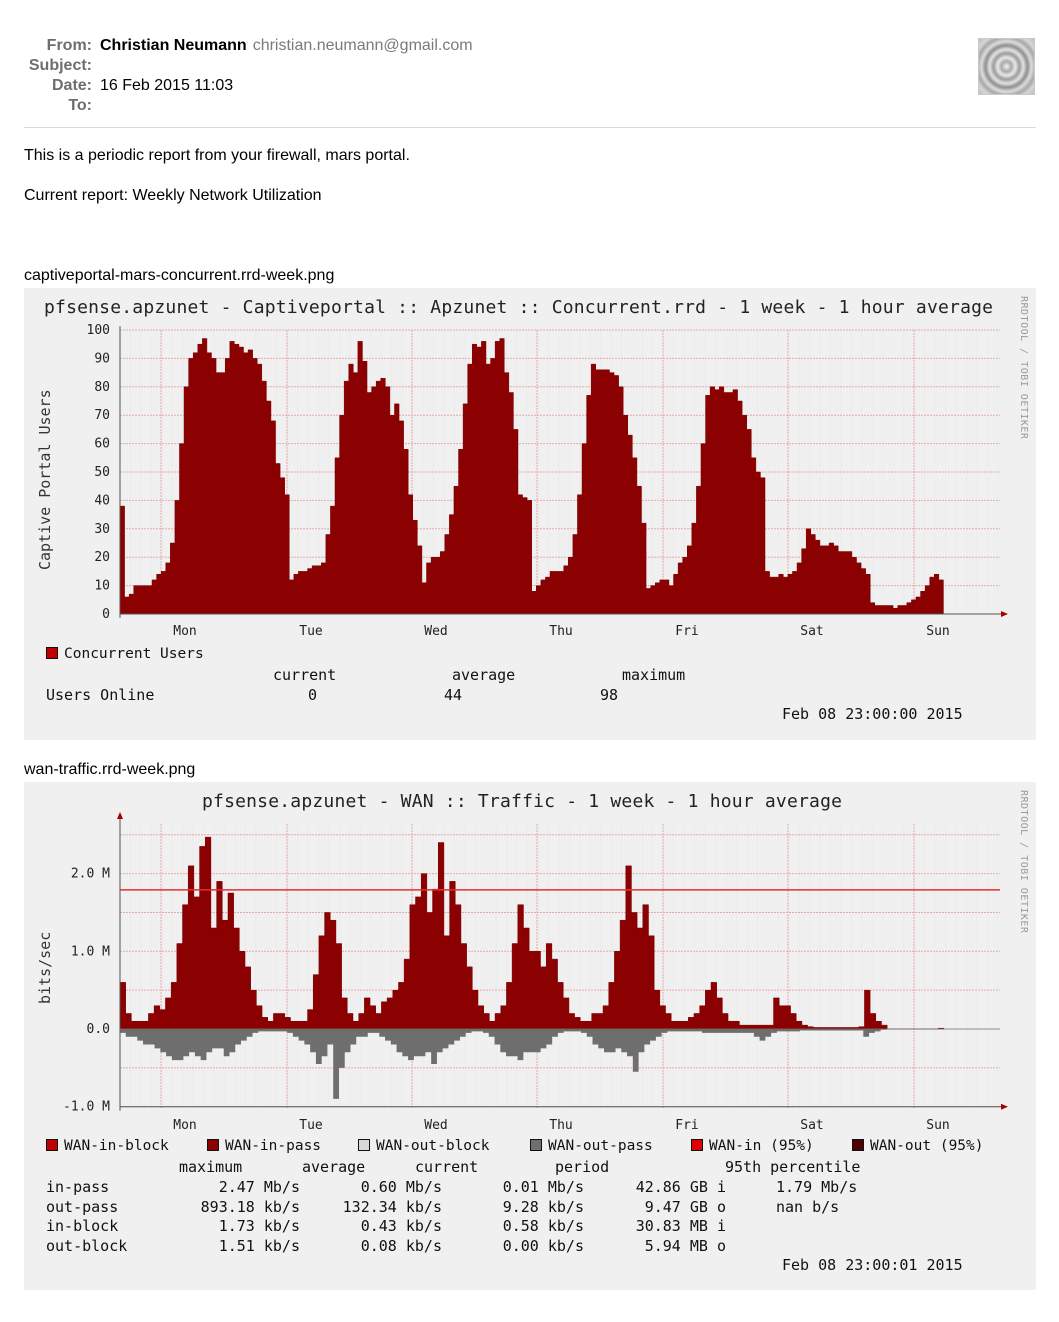 This screenshot has height=1322, width=1059. What do you see at coordinates (484, 675) in the screenshot?
I see `graph1-header-average: average` at bounding box center [484, 675].